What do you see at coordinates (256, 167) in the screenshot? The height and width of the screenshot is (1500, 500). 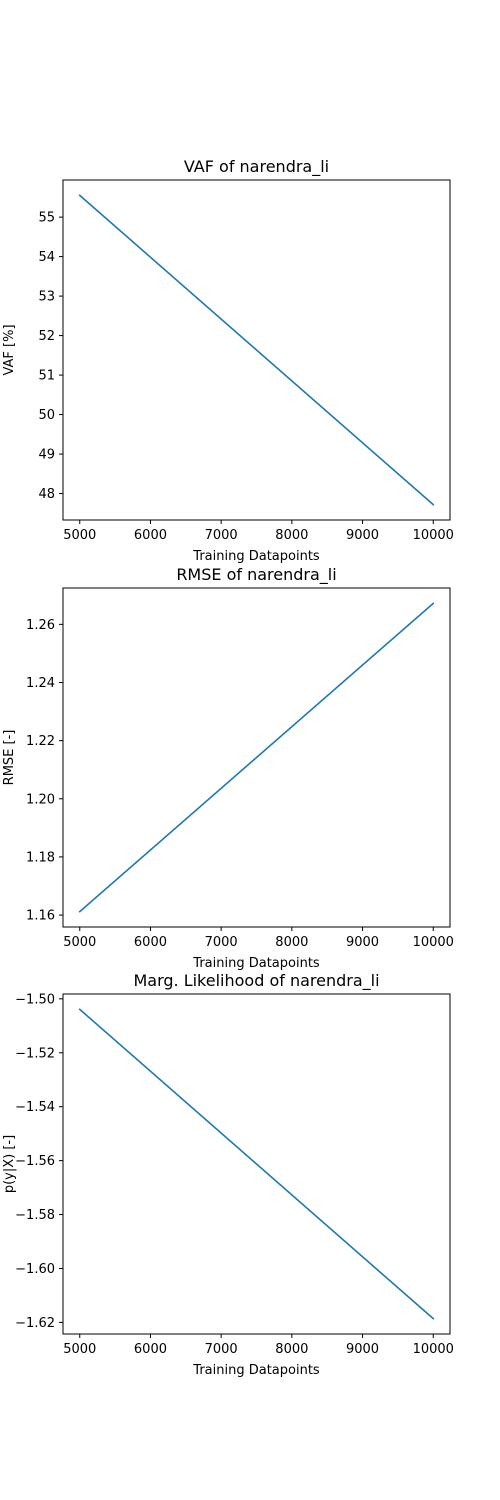 I see `chart-title: VAF of narendra_li` at bounding box center [256, 167].